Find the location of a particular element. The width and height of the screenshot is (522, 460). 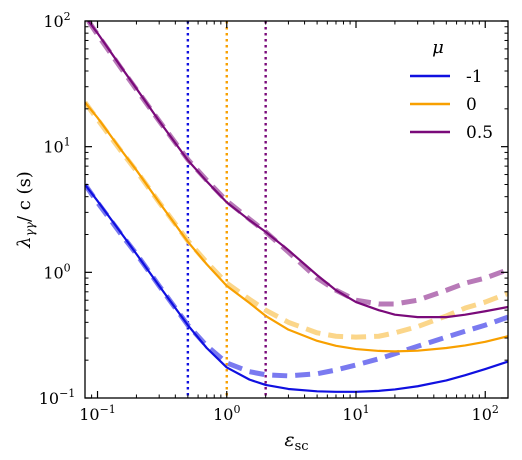

x-tick-label-2: 10¹ is located at coordinates (355, 413).